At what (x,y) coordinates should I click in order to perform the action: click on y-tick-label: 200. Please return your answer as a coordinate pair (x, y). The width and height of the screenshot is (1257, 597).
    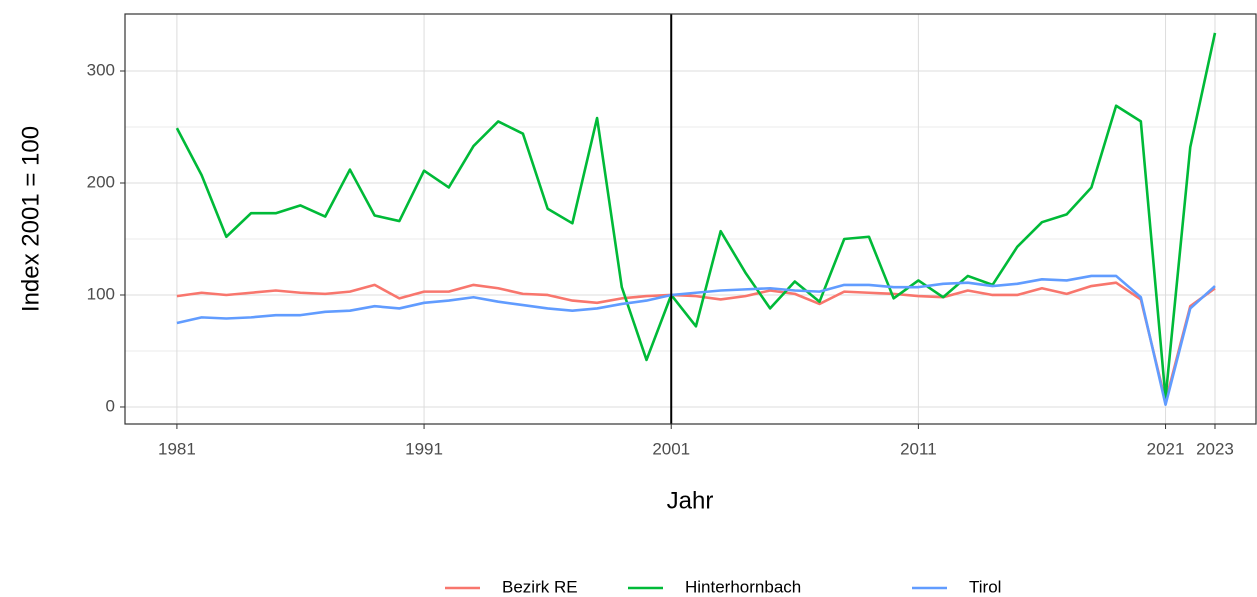
    Looking at the image, I should click on (101, 181).